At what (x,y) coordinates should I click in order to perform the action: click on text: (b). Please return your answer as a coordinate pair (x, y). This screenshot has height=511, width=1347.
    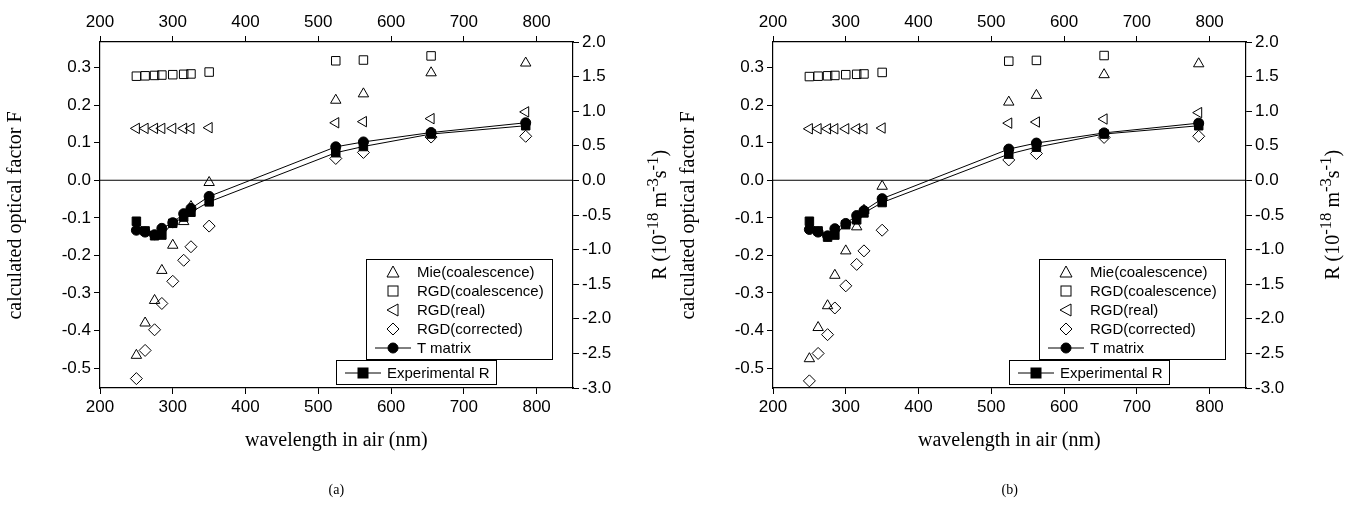
    Looking at the image, I should click on (1009, 490).